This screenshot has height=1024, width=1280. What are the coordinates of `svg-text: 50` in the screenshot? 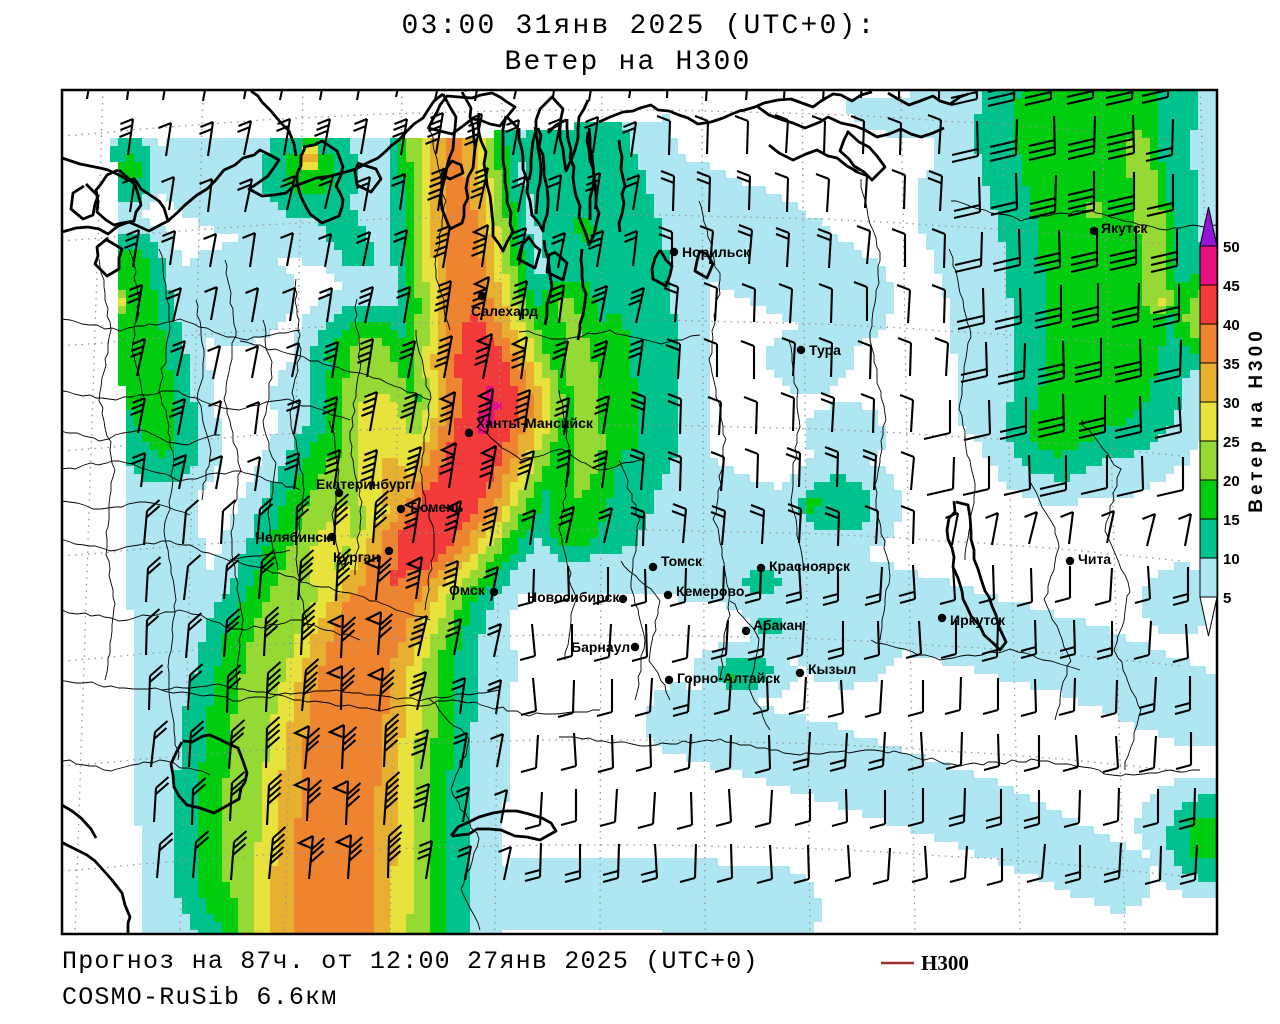 It's located at (1231, 247).